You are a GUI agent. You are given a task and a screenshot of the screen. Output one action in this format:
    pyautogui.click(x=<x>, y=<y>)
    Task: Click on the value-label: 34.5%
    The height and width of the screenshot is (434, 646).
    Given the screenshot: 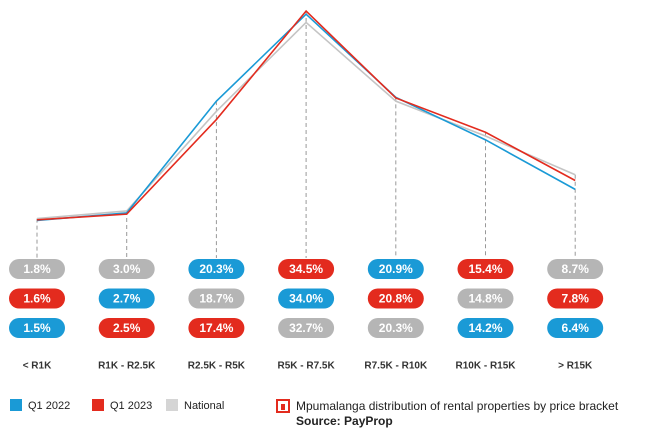 What is the action you would take?
    pyautogui.click(x=306, y=269)
    